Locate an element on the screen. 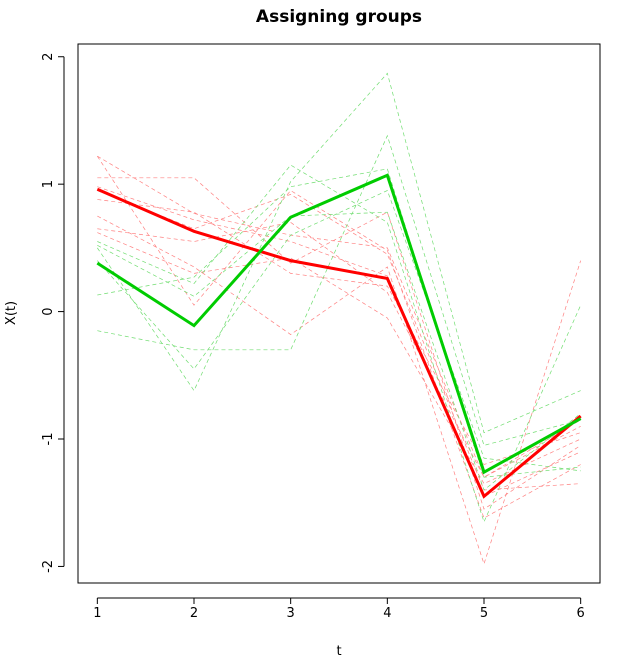  x-tick-label: 6 is located at coordinates (581, 613).